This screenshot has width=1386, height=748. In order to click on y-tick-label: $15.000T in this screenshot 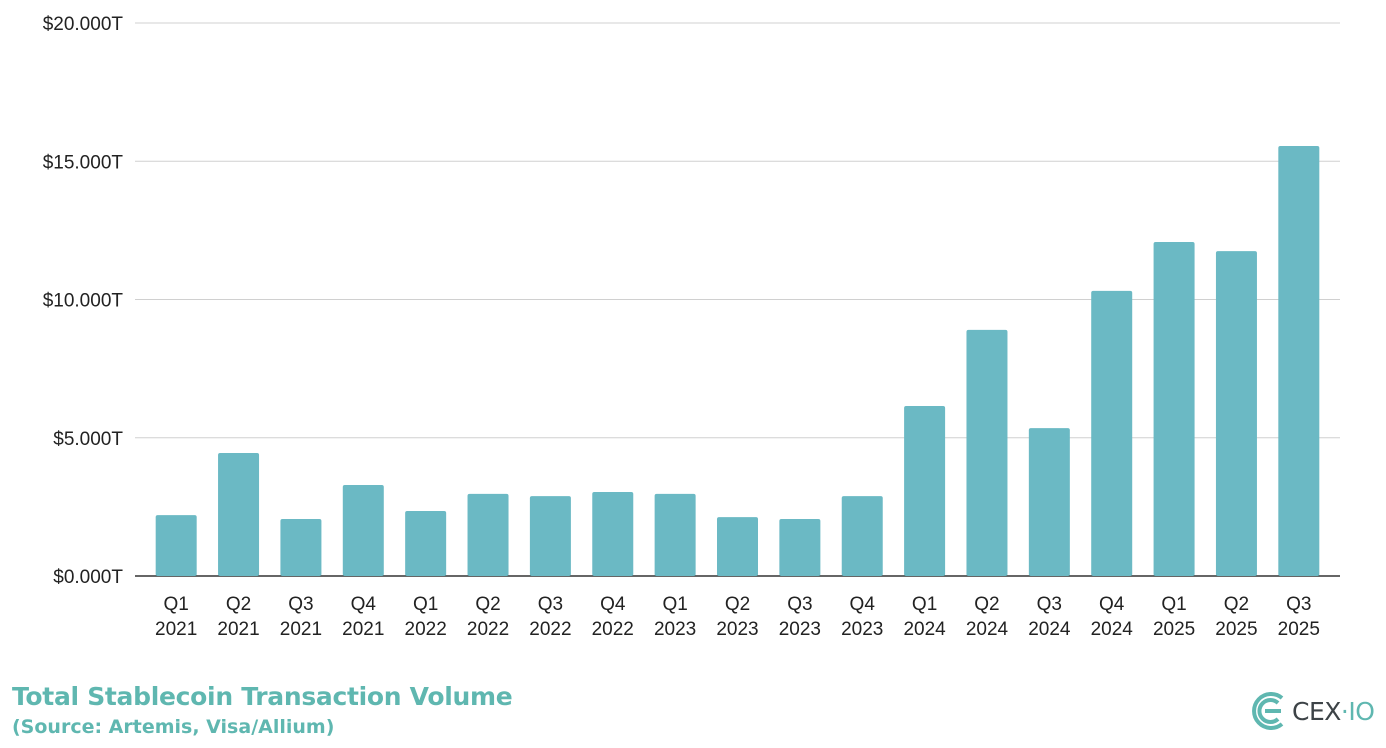, I will do `click(83, 162)`.